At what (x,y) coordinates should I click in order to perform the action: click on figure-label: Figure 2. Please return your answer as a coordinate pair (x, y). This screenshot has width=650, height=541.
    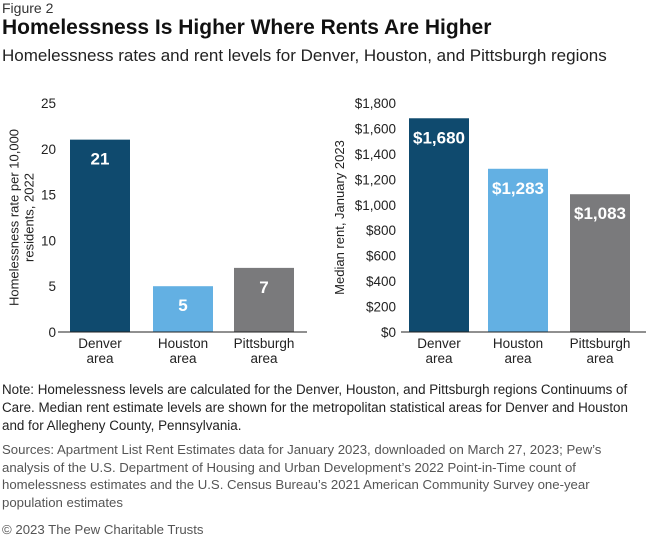
    Looking at the image, I should click on (28, 8).